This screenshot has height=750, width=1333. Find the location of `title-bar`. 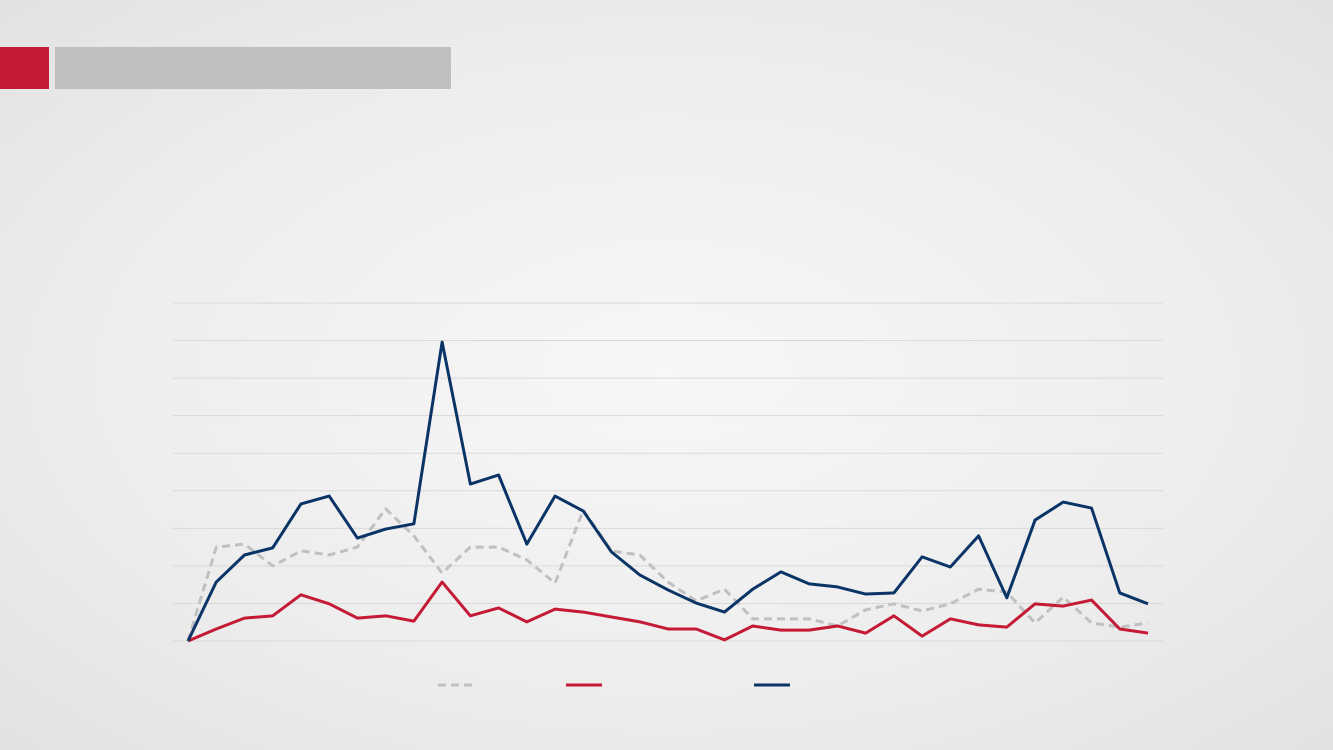

title-bar is located at coordinates (253, 68).